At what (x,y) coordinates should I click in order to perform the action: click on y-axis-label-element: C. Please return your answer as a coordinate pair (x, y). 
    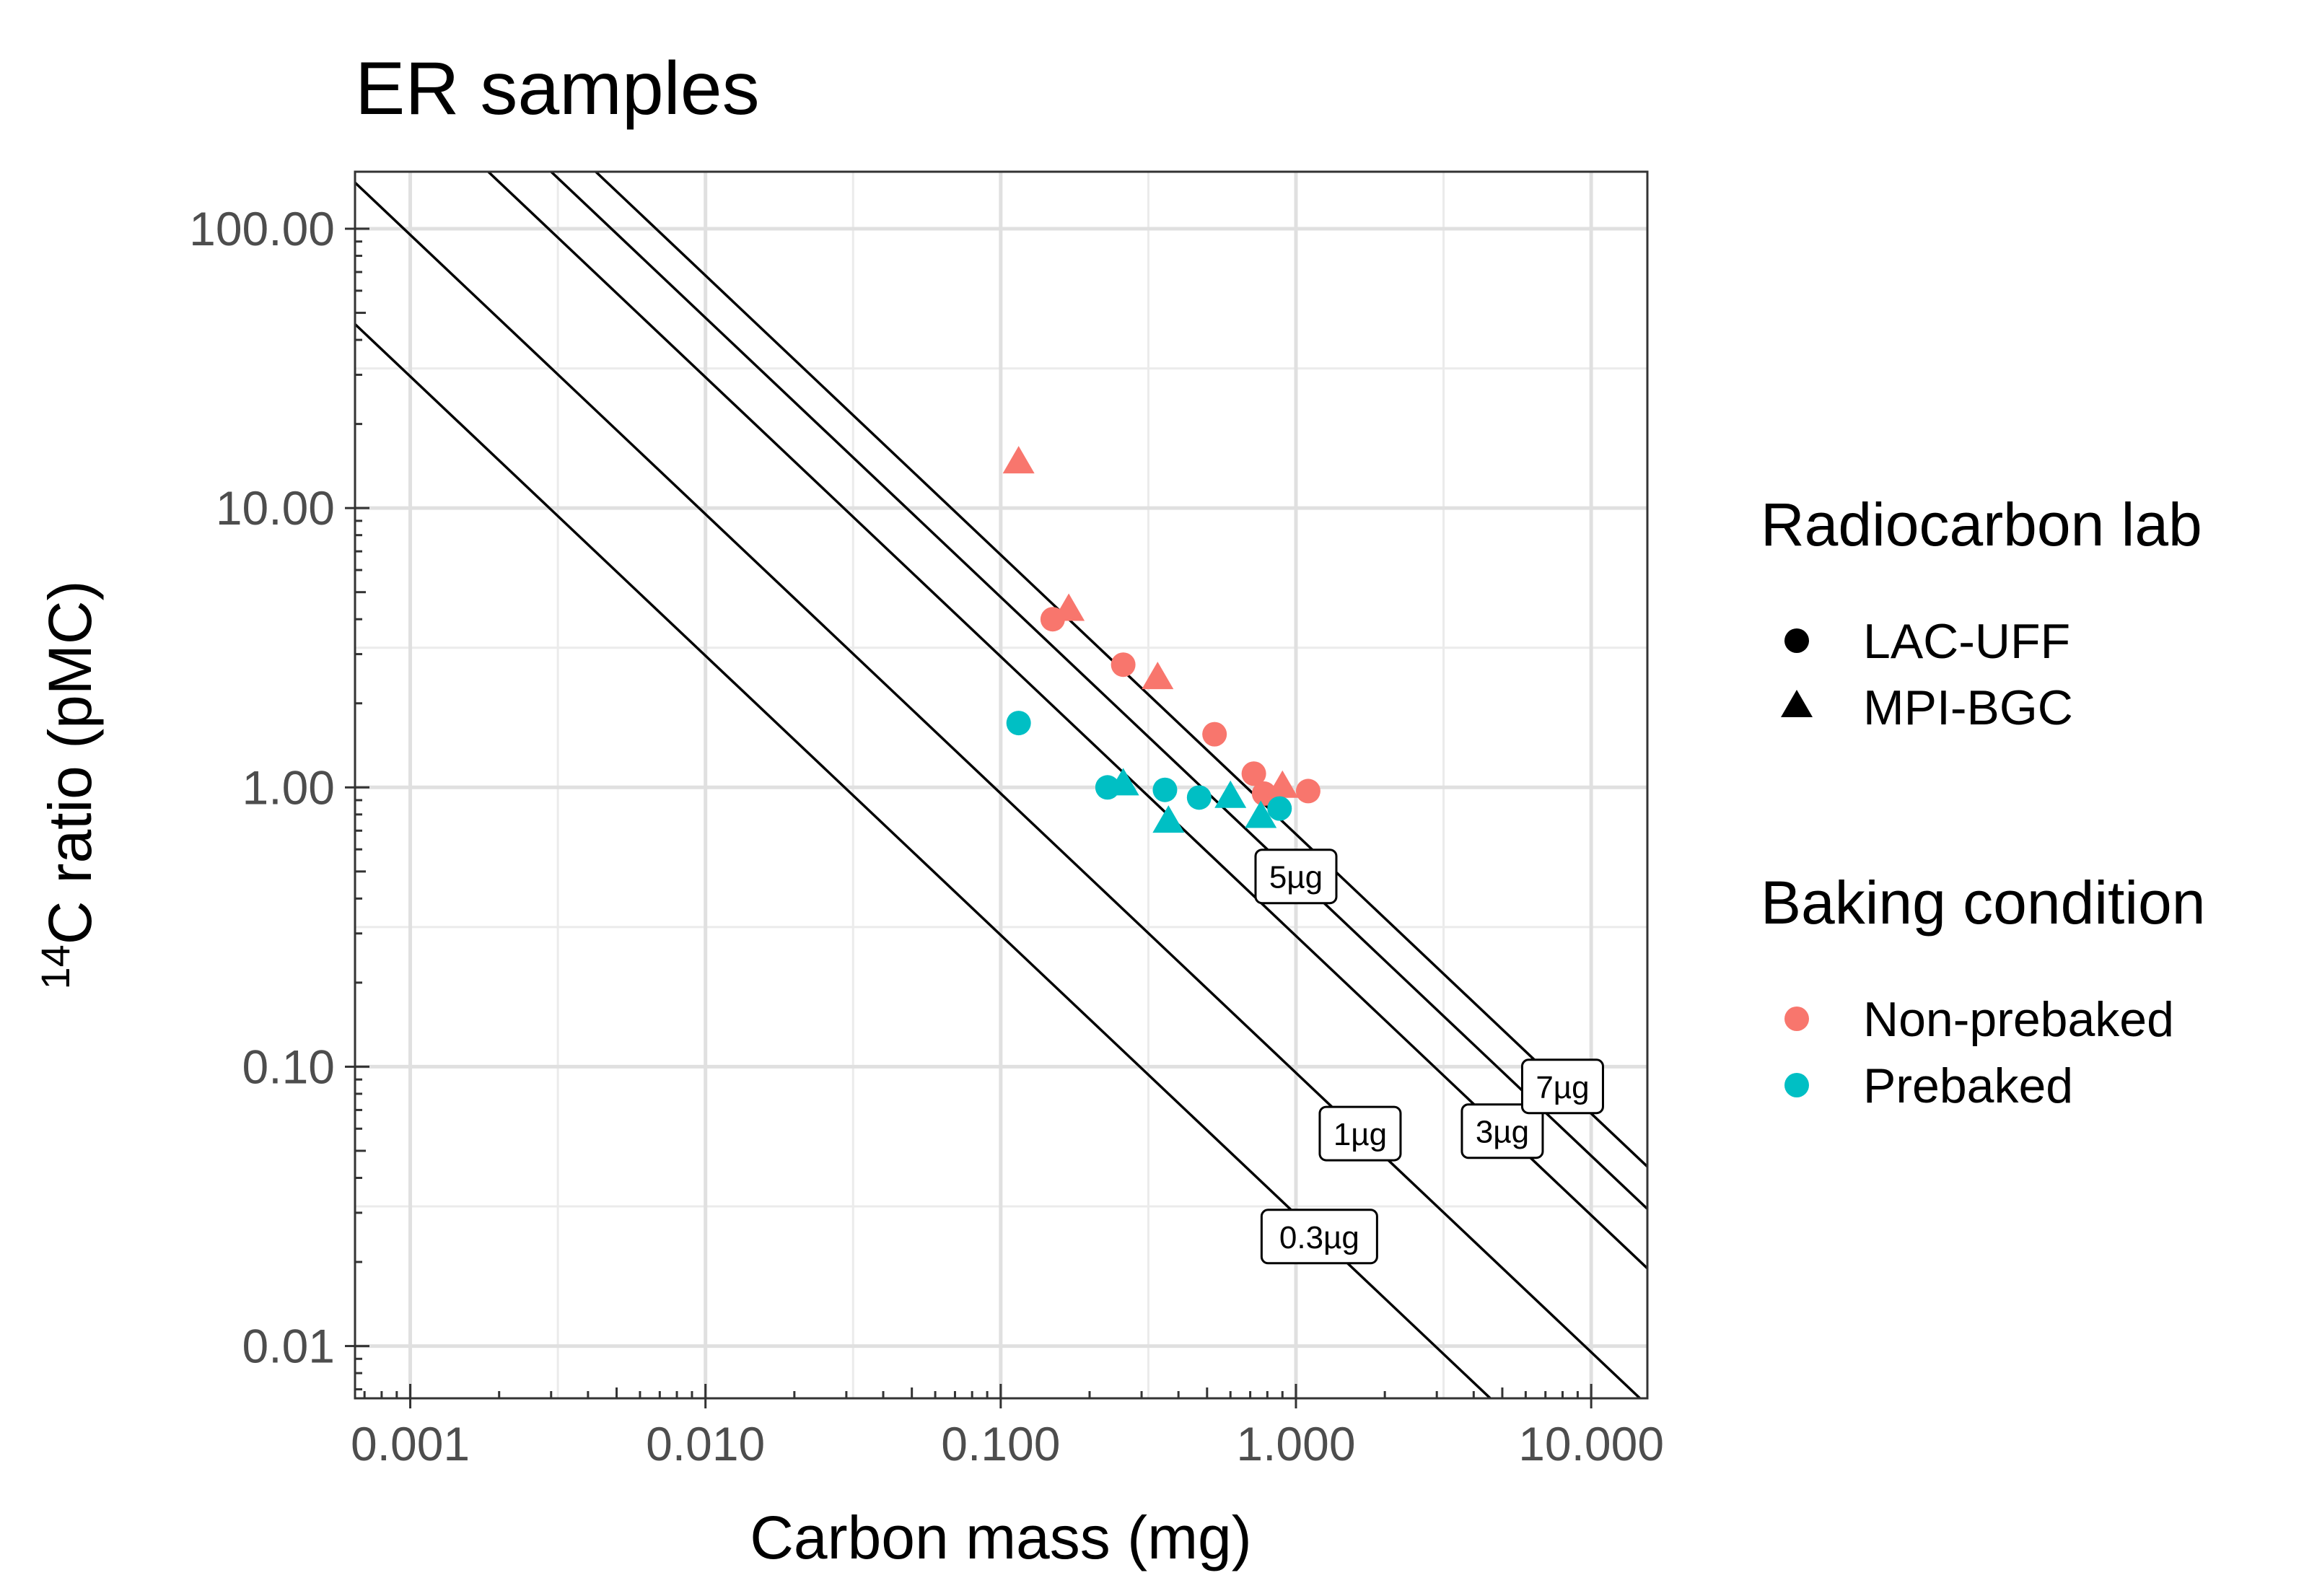
    Looking at the image, I should click on (70, 923).